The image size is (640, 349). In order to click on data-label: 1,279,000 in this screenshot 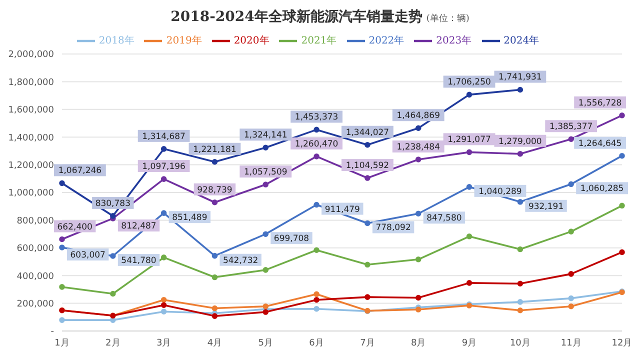, I will do `click(520, 141)`.